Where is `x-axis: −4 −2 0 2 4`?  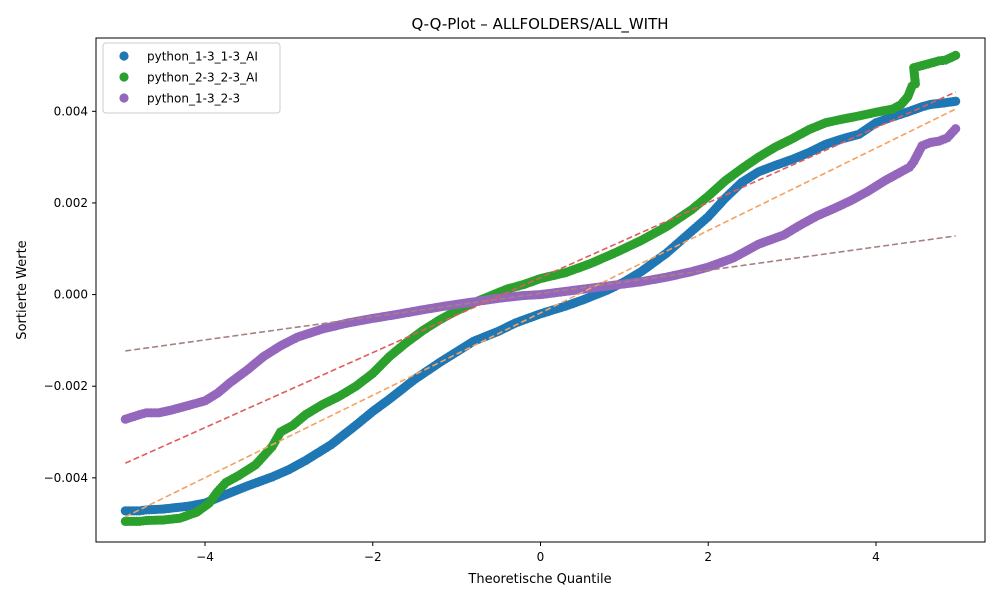
x-axis: −4 −2 0 2 4 is located at coordinates (538, 553).